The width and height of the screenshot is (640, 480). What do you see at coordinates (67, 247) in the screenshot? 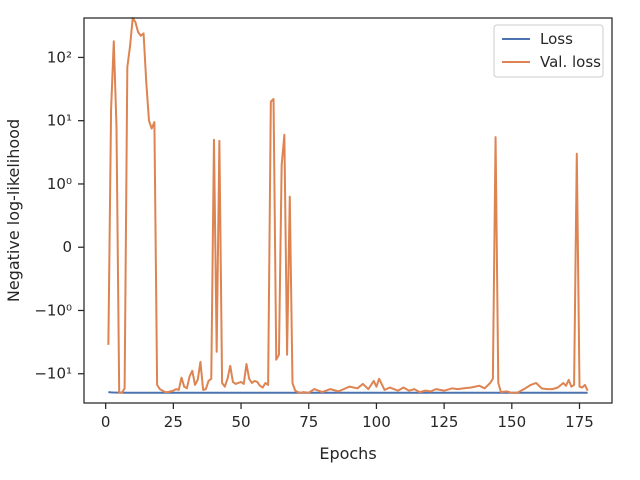
I see `y-tick-label: 0` at bounding box center [67, 247].